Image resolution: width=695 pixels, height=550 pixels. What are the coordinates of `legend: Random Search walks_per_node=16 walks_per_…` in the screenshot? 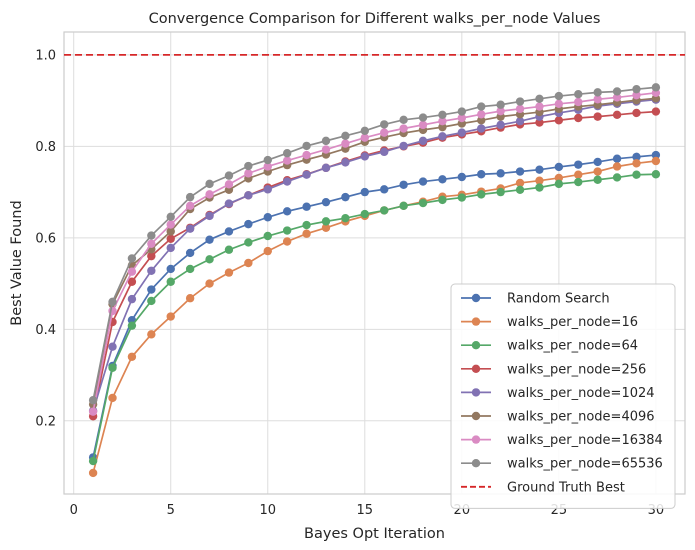 It's located at (563, 396).